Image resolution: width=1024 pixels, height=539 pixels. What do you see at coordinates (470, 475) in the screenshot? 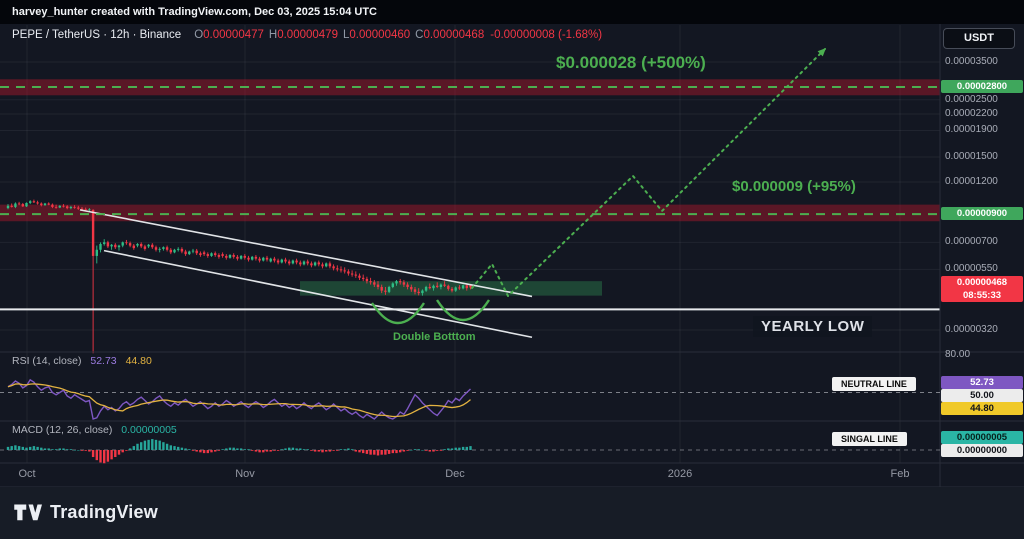
I see `time-axis: Oct Nov Dec 2026 Feb` at bounding box center [470, 475].